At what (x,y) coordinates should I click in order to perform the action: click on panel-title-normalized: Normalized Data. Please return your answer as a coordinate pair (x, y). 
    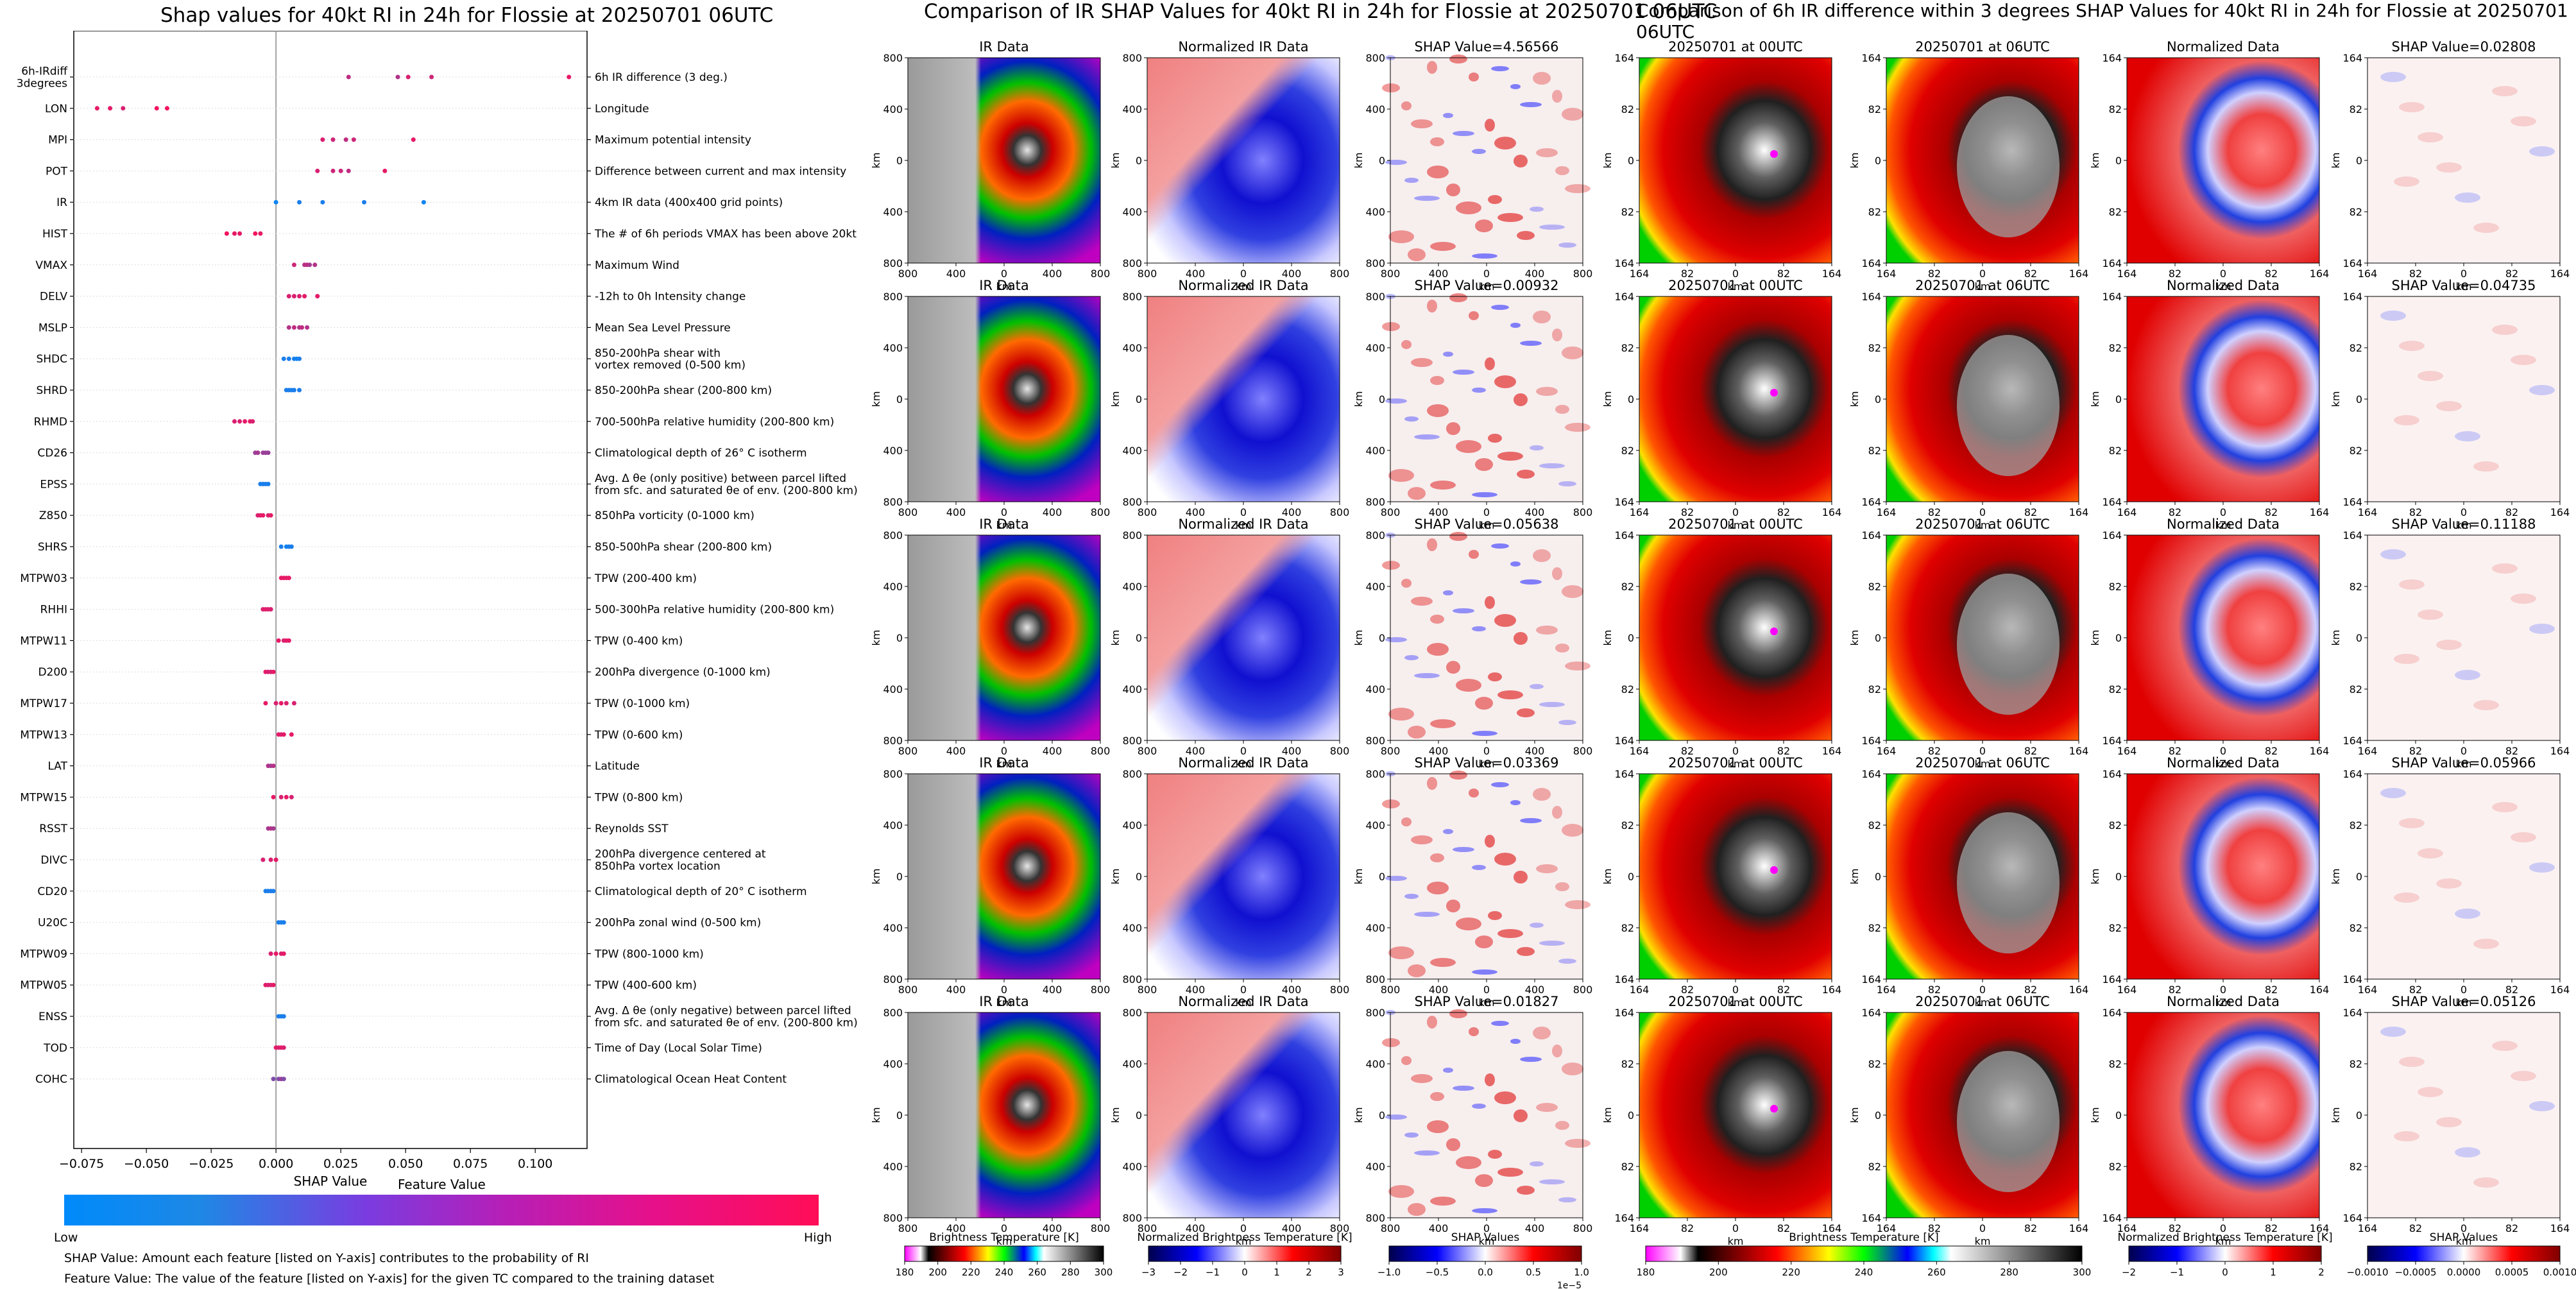
    Looking at the image, I should click on (2223, 47).